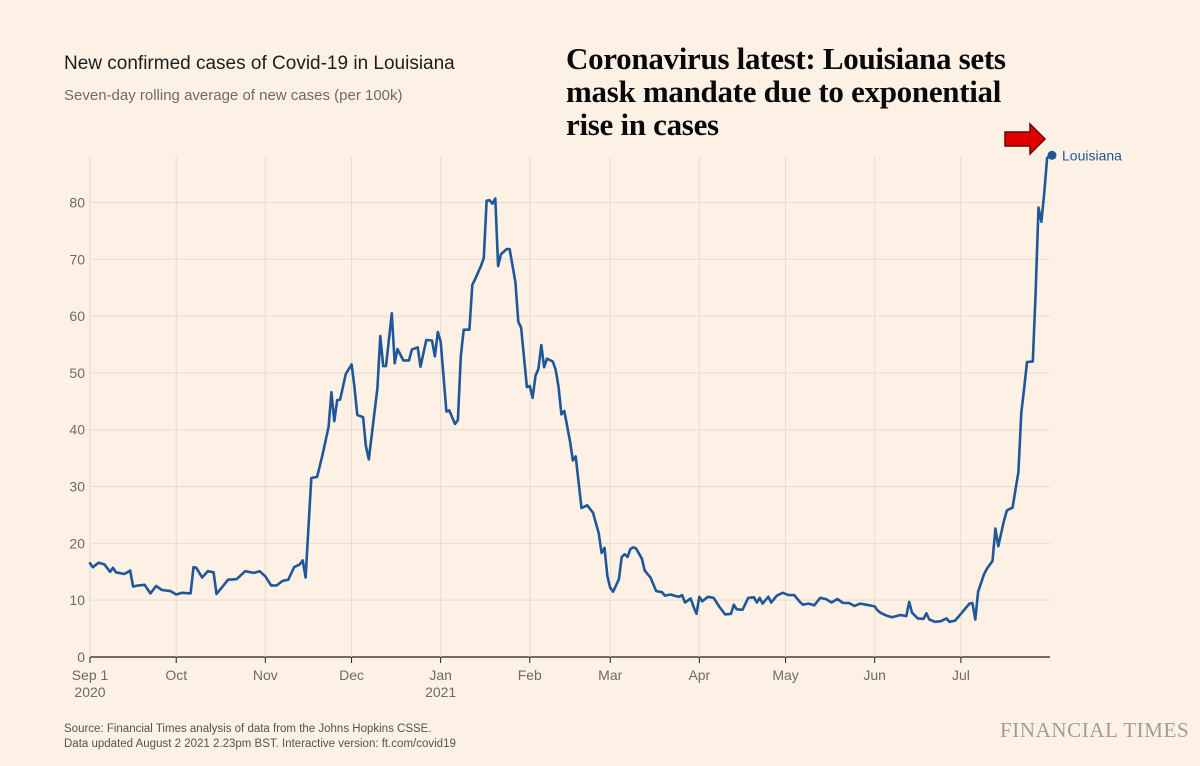 Image resolution: width=1200 pixels, height=766 pixels. What do you see at coordinates (699, 675) in the screenshot?
I see `x-tick-label: Apr` at bounding box center [699, 675].